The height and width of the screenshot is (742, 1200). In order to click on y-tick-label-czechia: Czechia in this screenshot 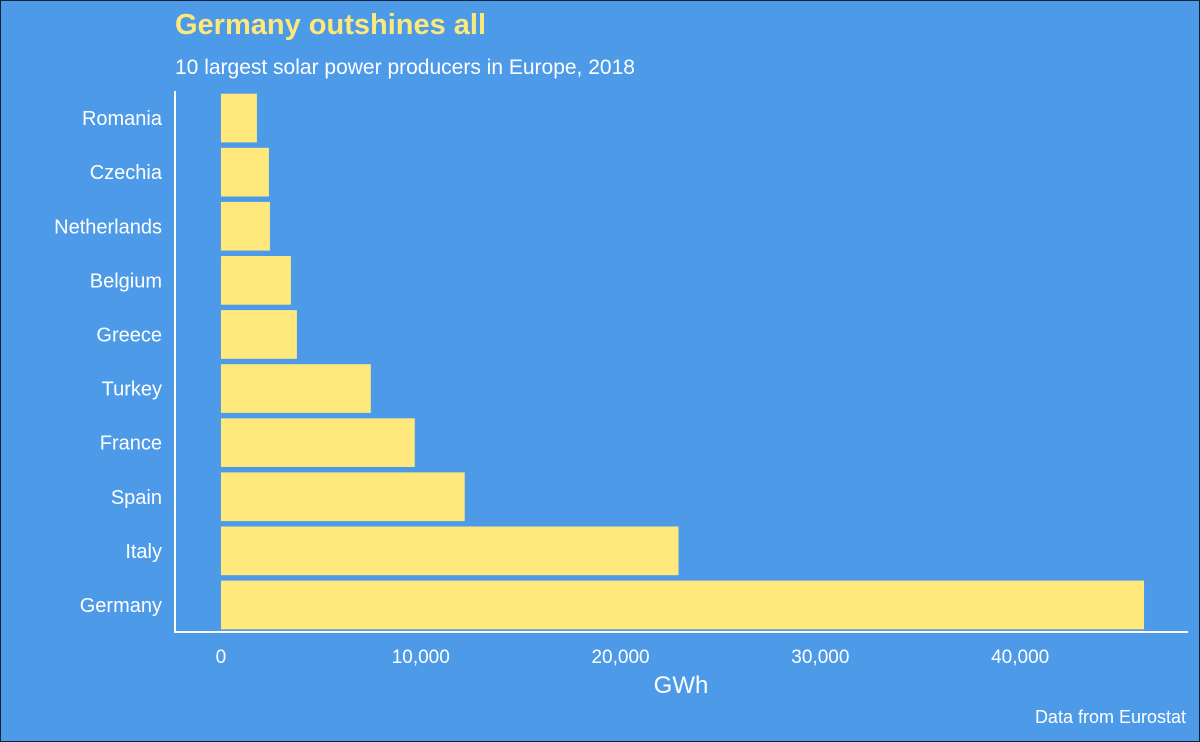, I will do `click(126, 173)`.